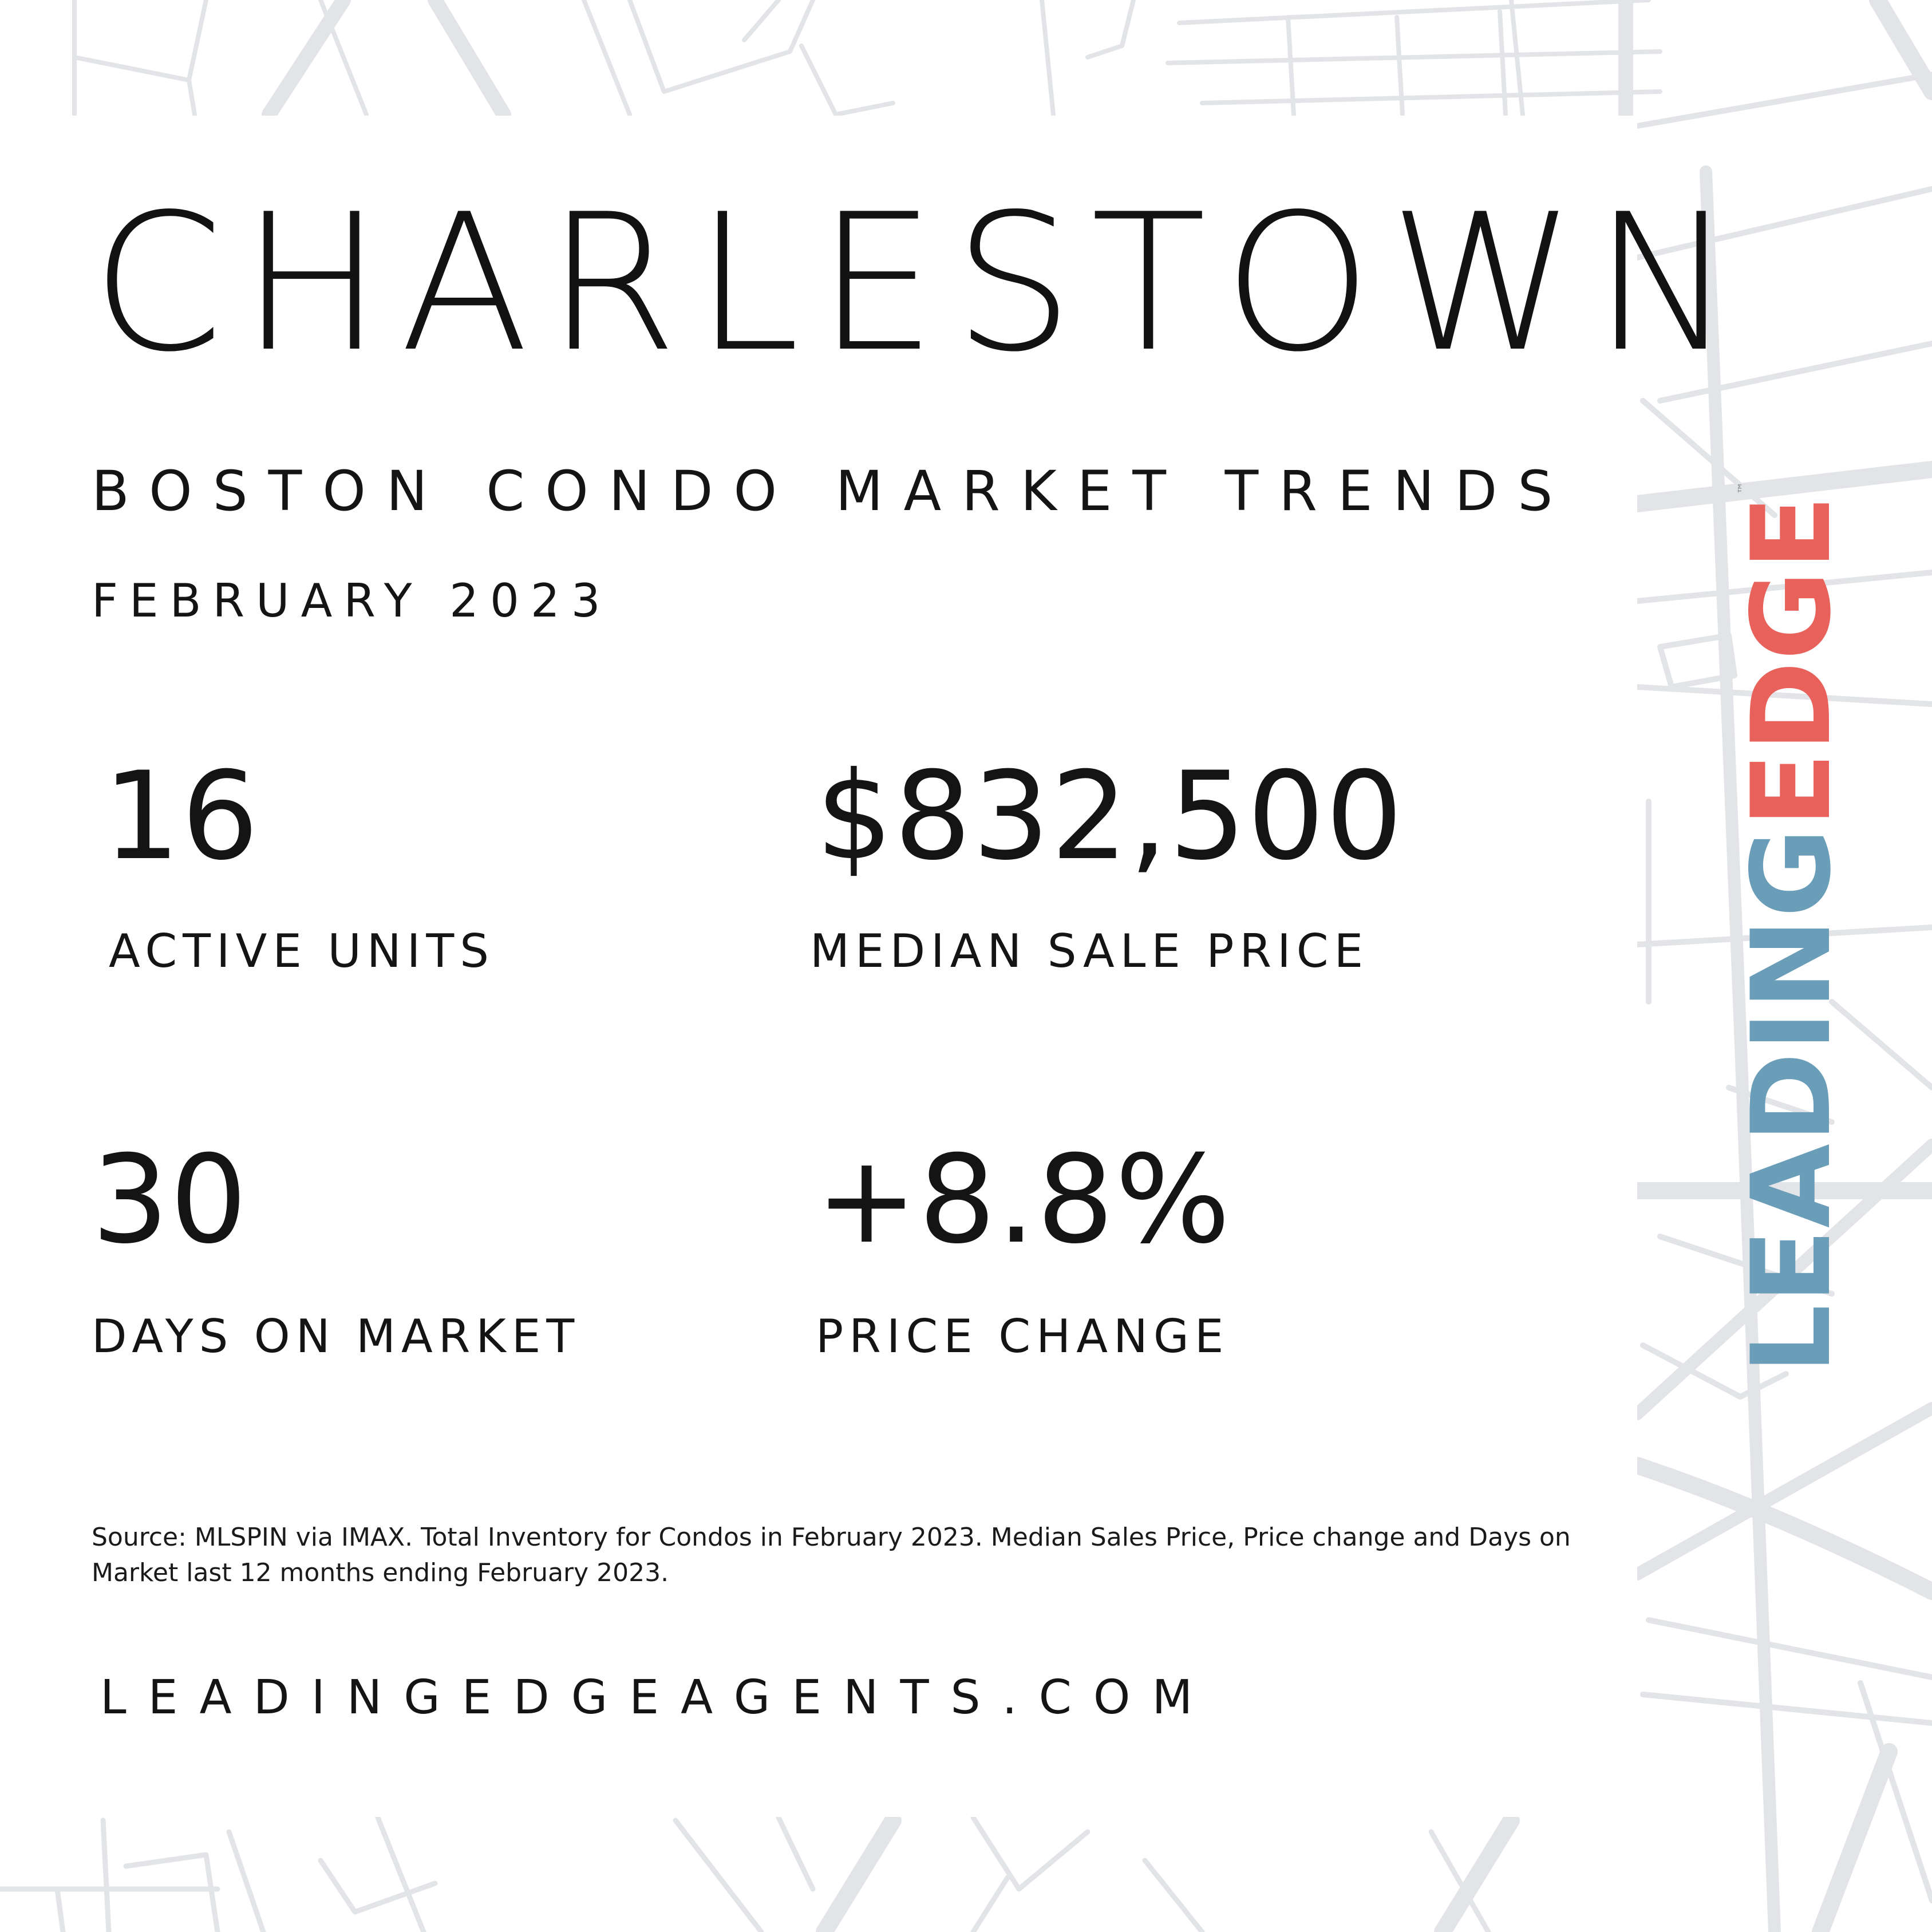 The width and height of the screenshot is (1932, 1932). I want to click on days-on-market-value: 30, so click(170, 1199).